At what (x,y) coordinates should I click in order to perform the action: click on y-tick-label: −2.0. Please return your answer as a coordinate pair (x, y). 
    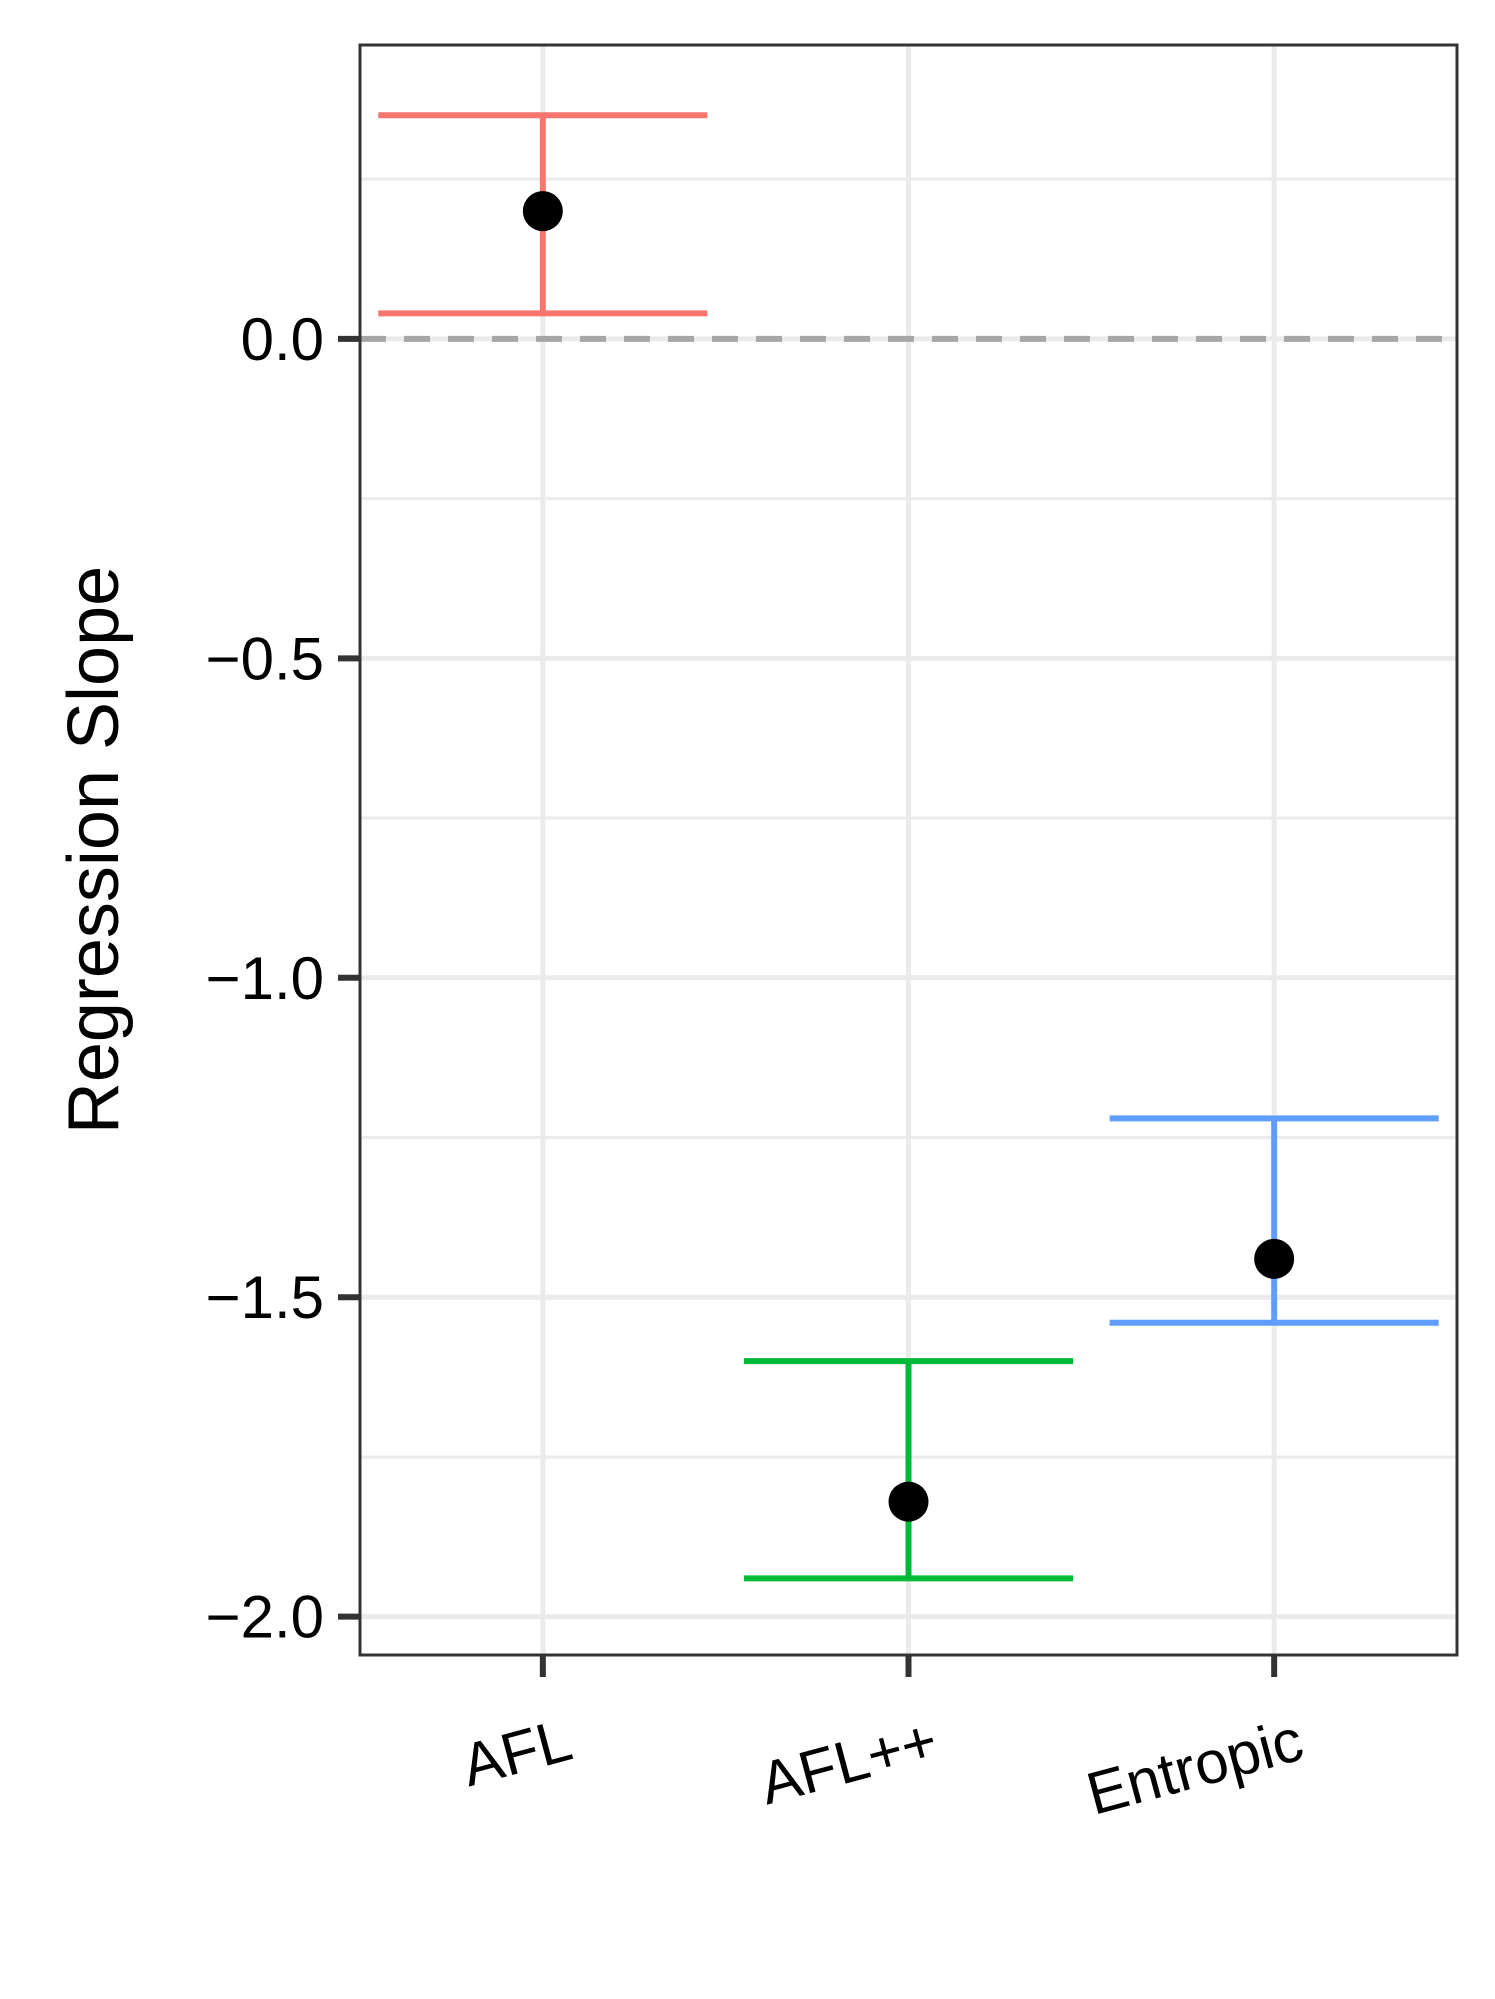
    Looking at the image, I should click on (265, 1617).